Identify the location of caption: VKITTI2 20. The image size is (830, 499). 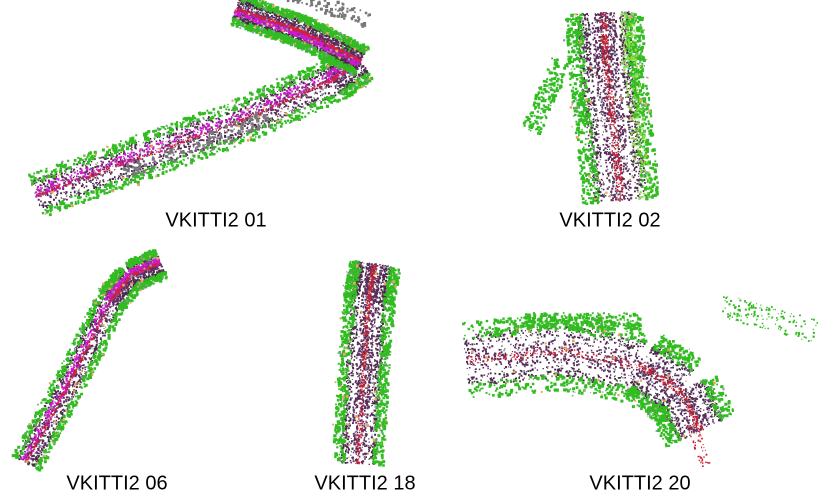
(639, 483).